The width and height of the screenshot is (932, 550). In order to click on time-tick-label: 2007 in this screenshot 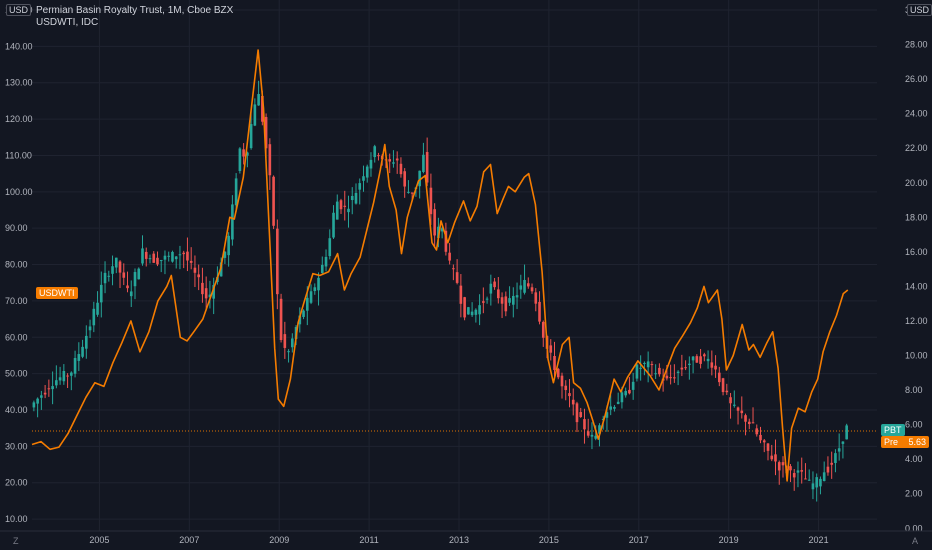, I will do `click(189, 540)`.